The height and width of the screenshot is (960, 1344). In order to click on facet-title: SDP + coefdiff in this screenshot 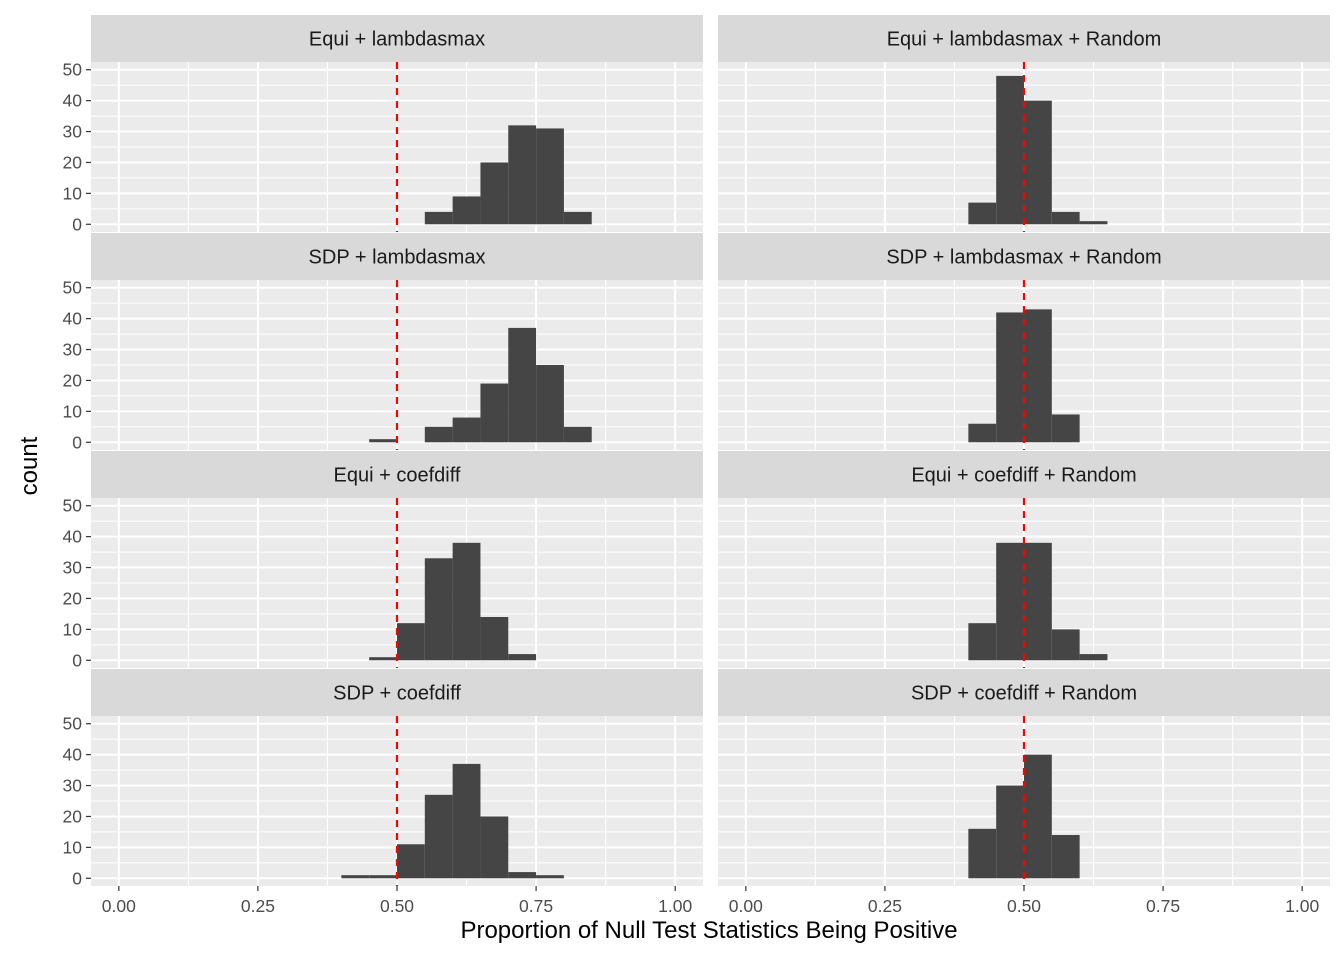, I will do `click(397, 694)`.